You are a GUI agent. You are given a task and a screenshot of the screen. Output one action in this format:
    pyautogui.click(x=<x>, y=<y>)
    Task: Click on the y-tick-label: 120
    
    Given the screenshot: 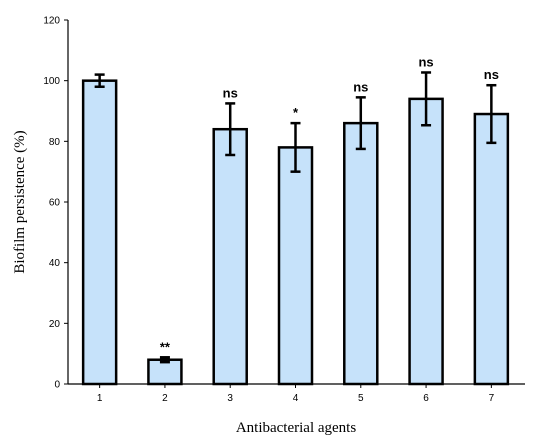 What is the action you would take?
    pyautogui.click(x=51, y=21)
    